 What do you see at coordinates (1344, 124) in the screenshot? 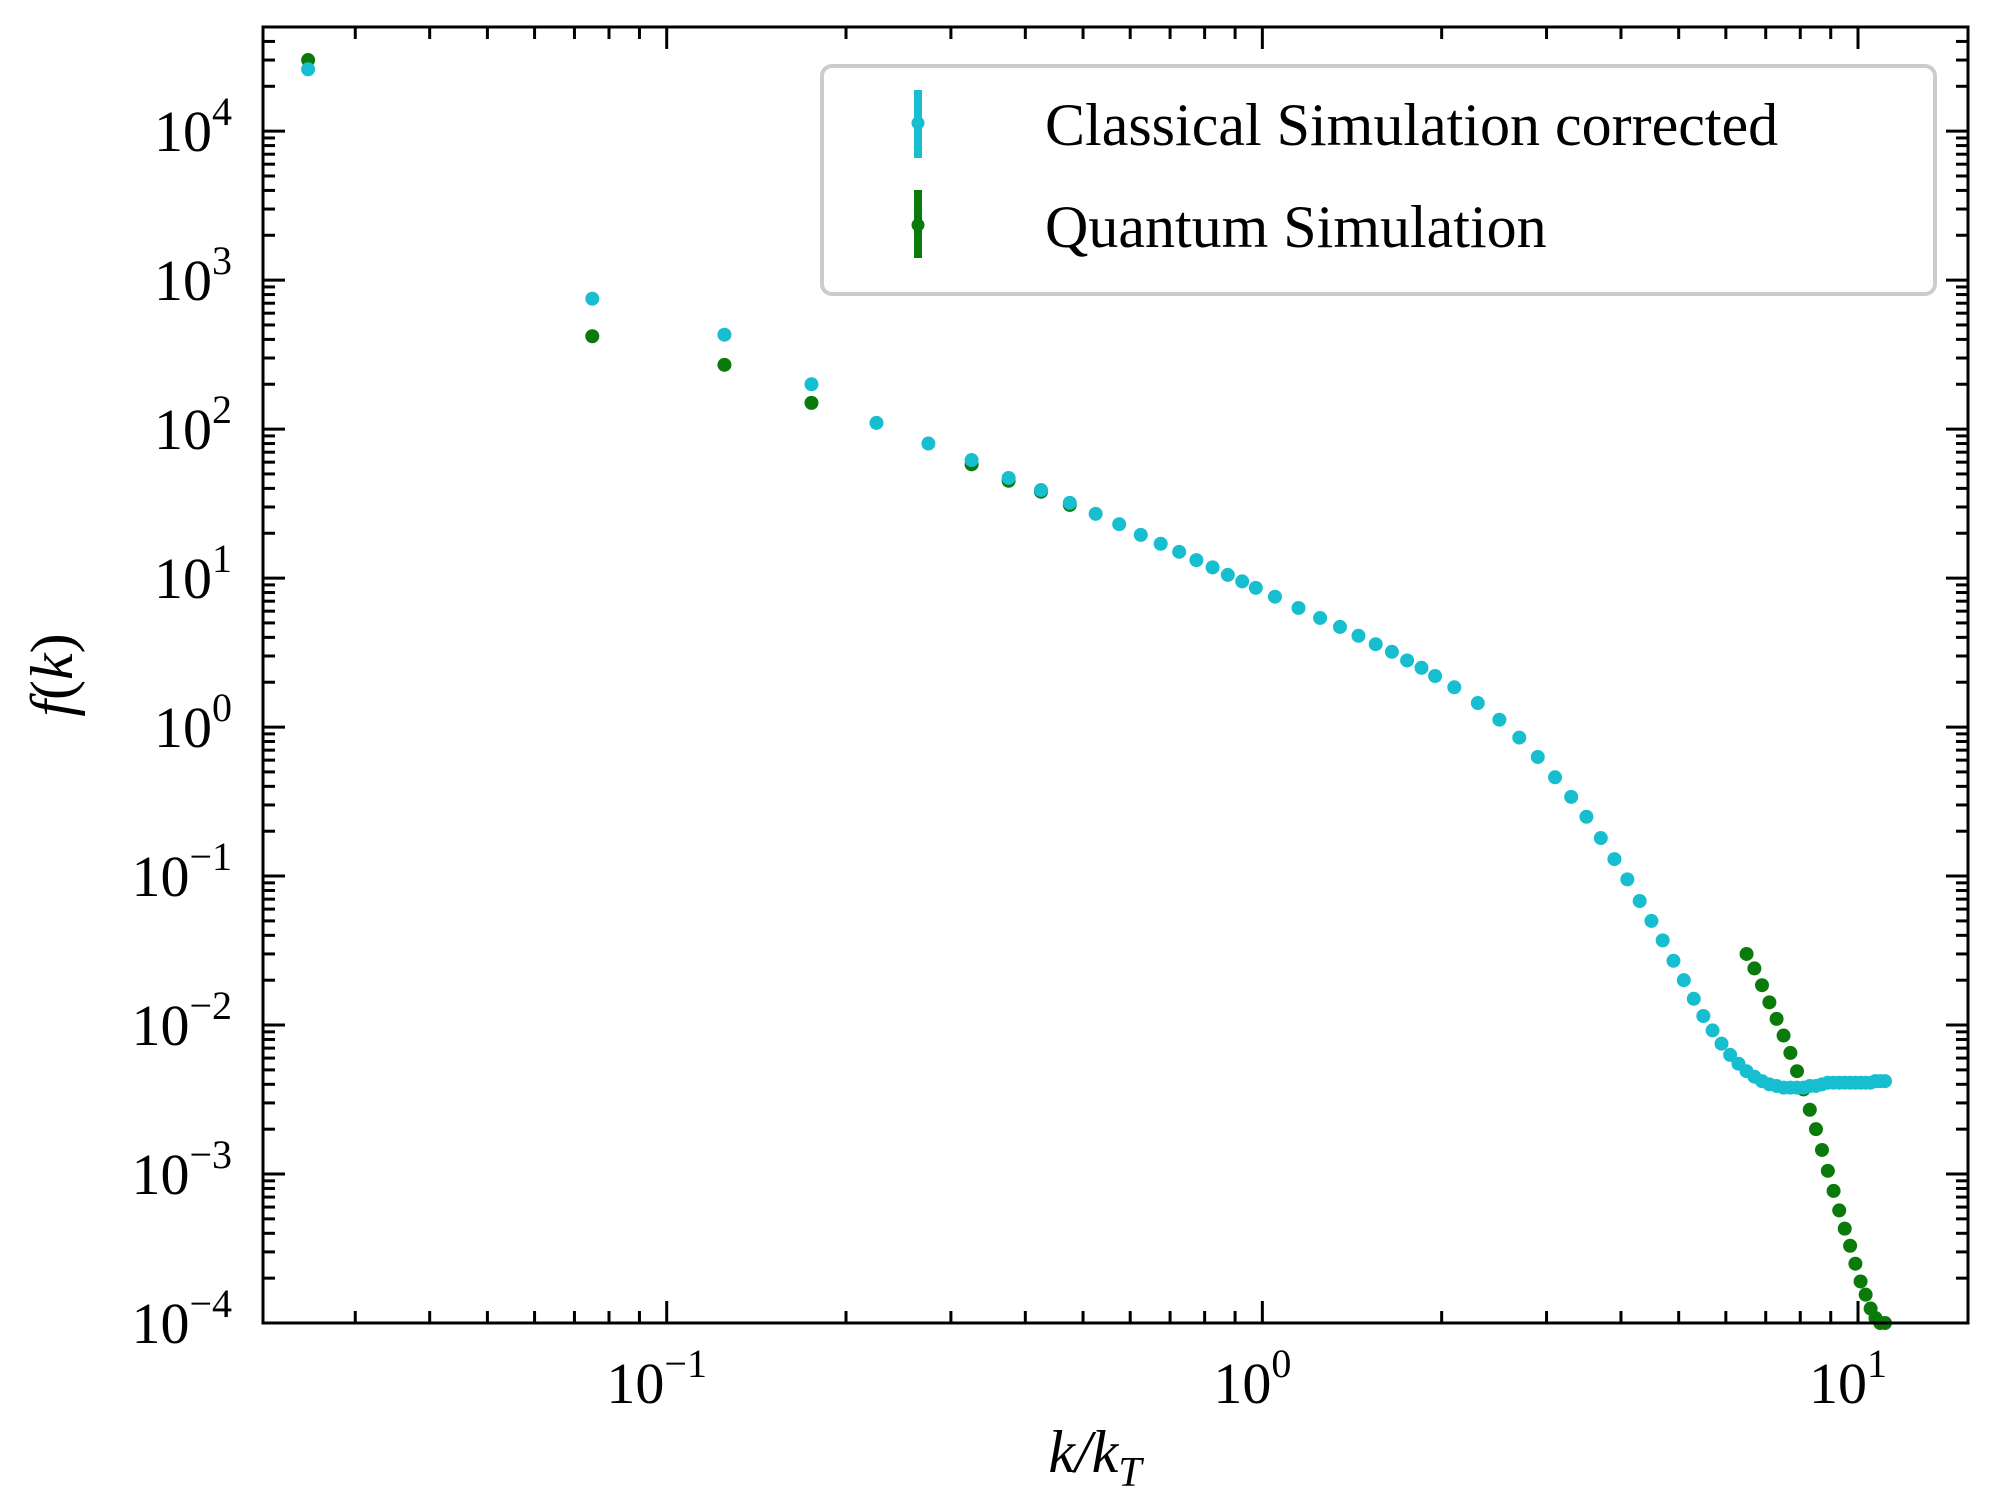
I see `legend-entry-classical: Classical Simulation corrected` at bounding box center [1344, 124].